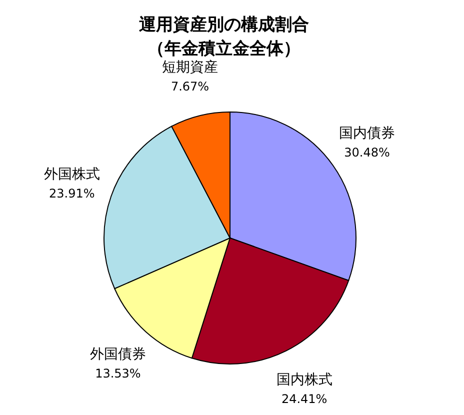 The image size is (464, 415). I want to click on data-label: 7.67%, so click(190, 86).